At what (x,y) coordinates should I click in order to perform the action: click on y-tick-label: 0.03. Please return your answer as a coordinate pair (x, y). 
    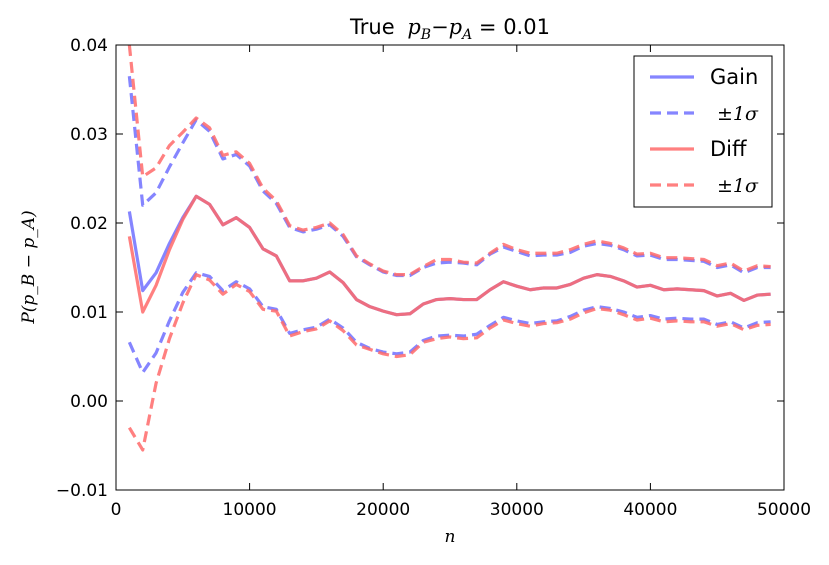
    Looking at the image, I should click on (89, 135).